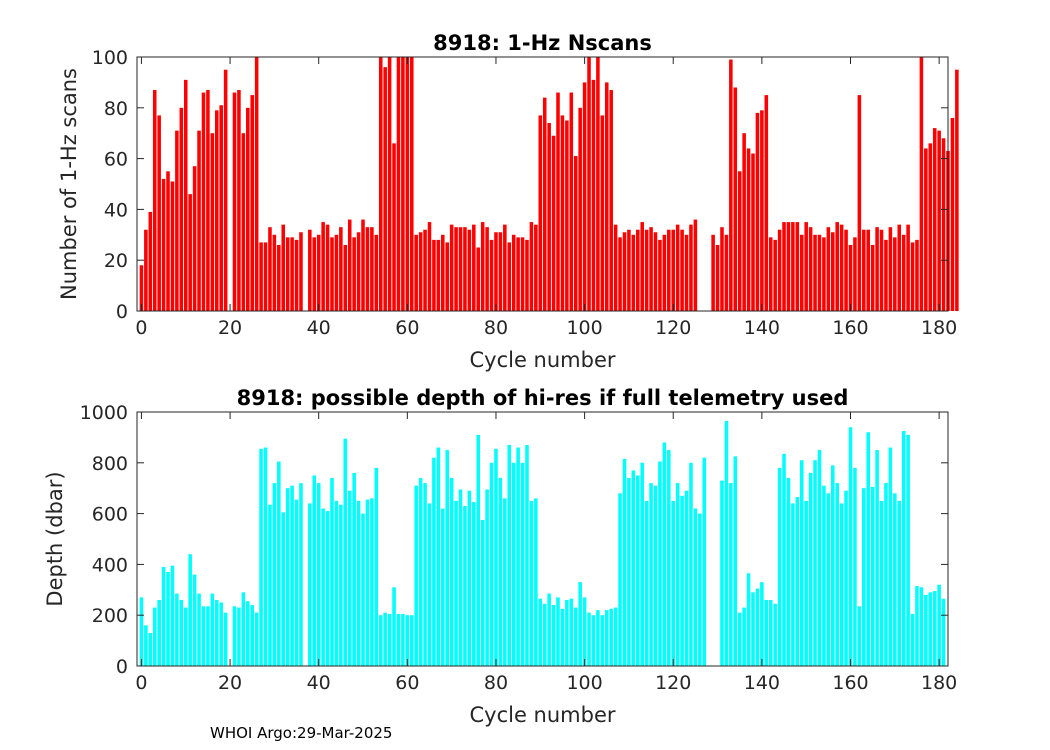 Image resolution: width=1050 pixels, height=750 pixels. I want to click on x-tick-label: 80, so click(496, 328).